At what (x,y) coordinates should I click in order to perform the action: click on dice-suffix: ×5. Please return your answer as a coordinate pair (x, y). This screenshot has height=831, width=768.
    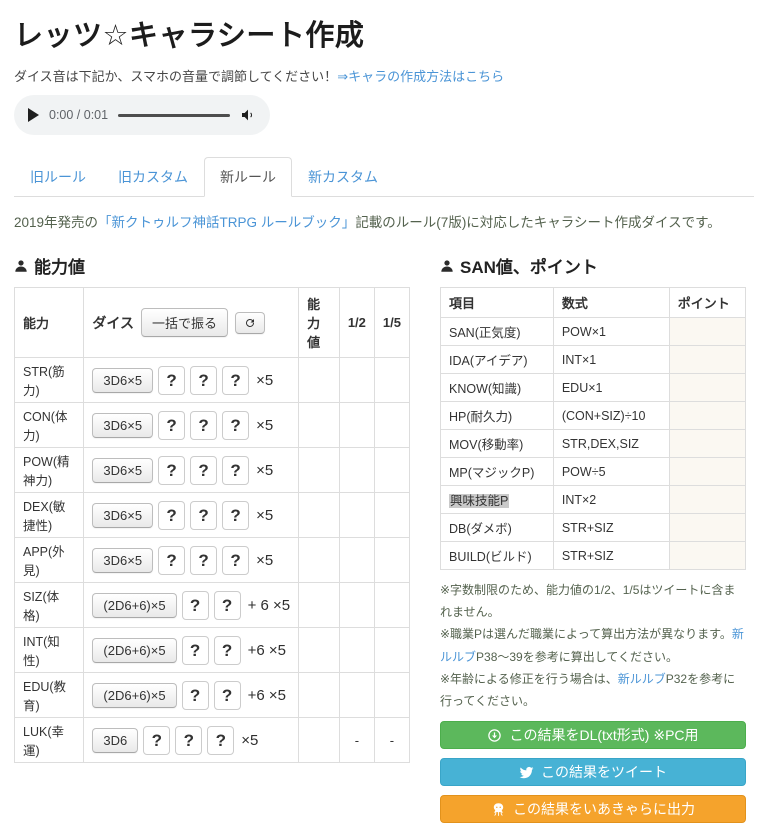
    Looking at the image, I should click on (265, 380).